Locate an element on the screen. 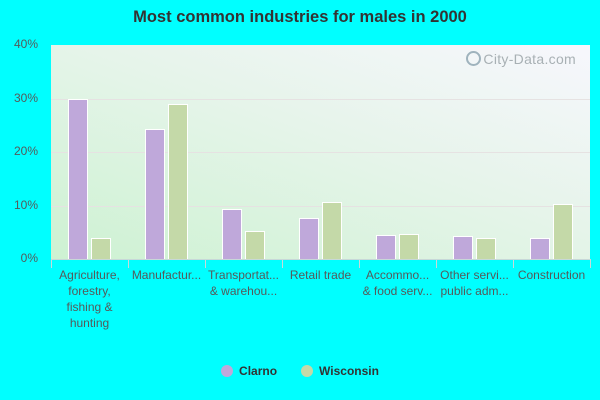  x-axis-line is located at coordinates (320, 259).